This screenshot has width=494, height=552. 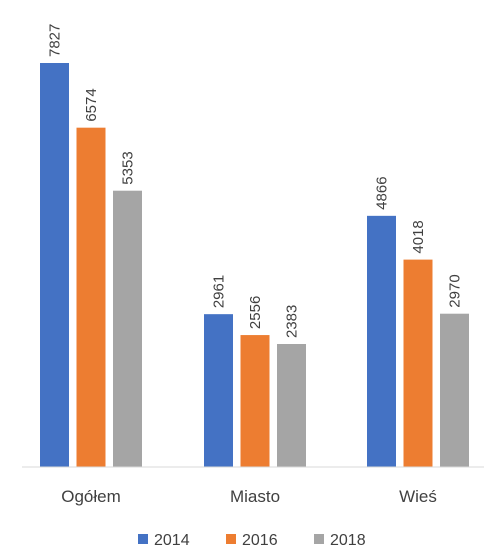 What do you see at coordinates (255, 401) in the screenshot?
I see `bar-miasto-2016` at bounding box center [255, 401].